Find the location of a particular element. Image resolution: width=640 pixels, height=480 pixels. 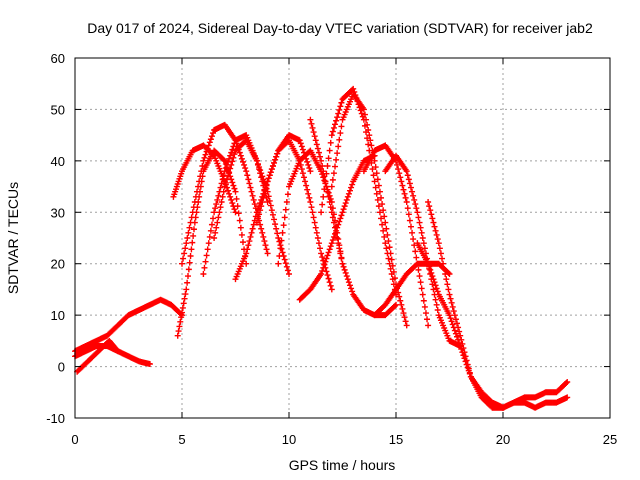

y-tick-label: 30 is located at coordinates (58, 212).